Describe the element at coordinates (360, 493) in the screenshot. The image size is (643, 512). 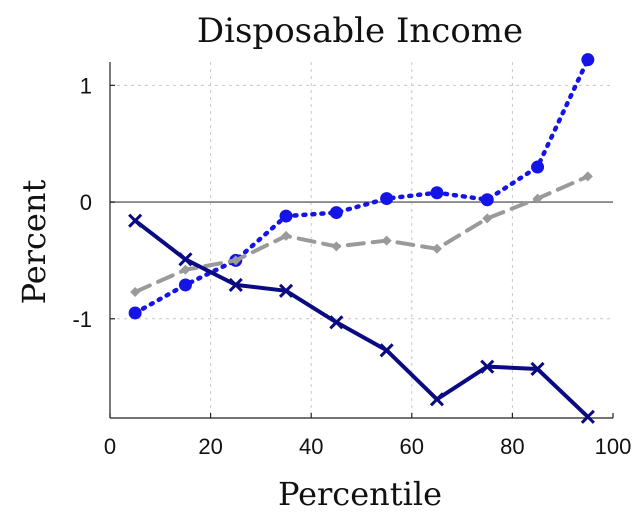
I see `x-axis-label: Percentile` at that location.